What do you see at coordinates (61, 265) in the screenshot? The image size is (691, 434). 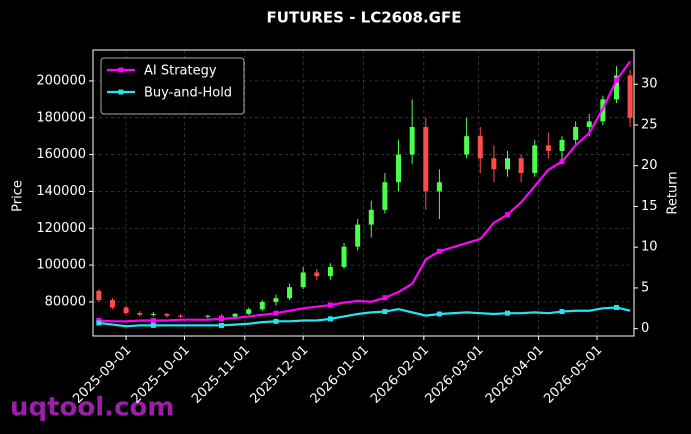 I see `y-tick-label: 100000` at bounding box center [61, 265].